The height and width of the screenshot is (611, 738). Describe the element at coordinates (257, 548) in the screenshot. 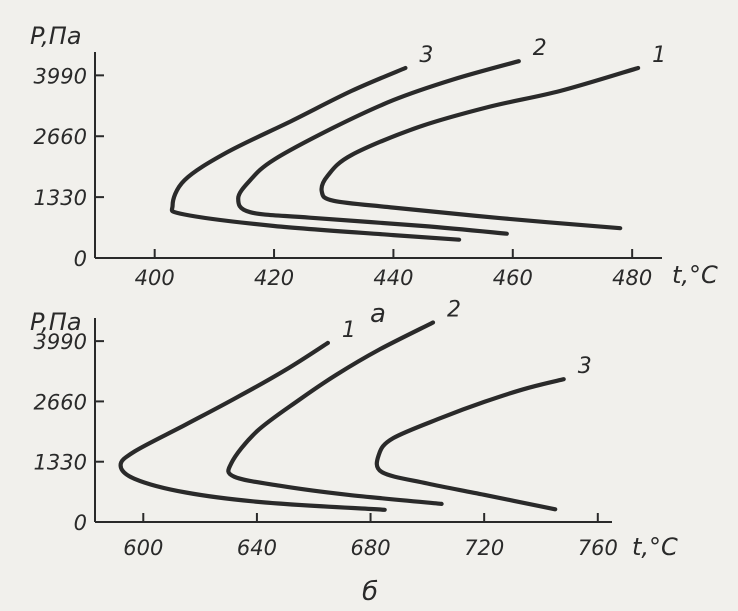

I see `x-tick-label: 640` at that location.